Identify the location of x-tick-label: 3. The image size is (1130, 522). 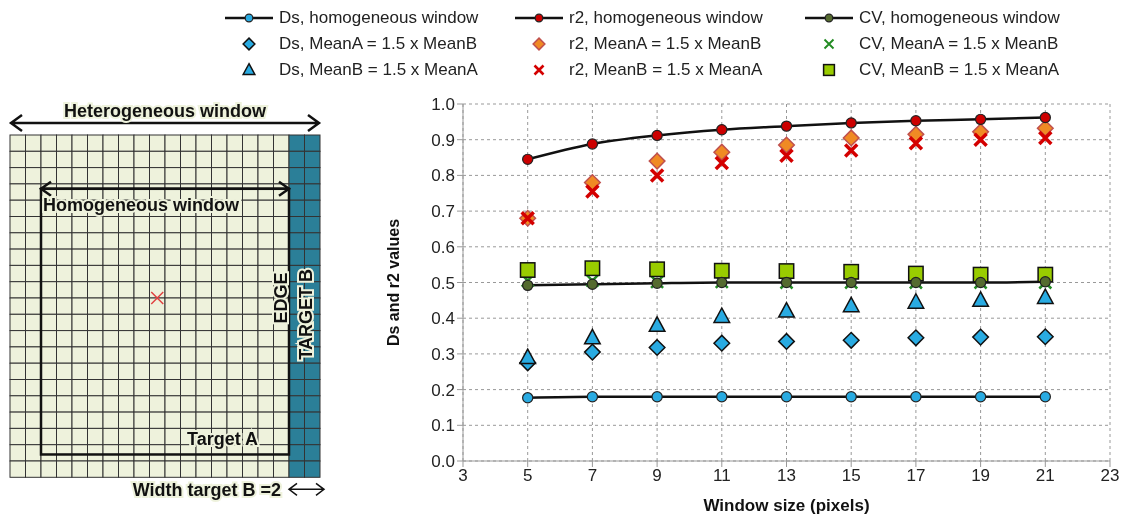
(463, 476).